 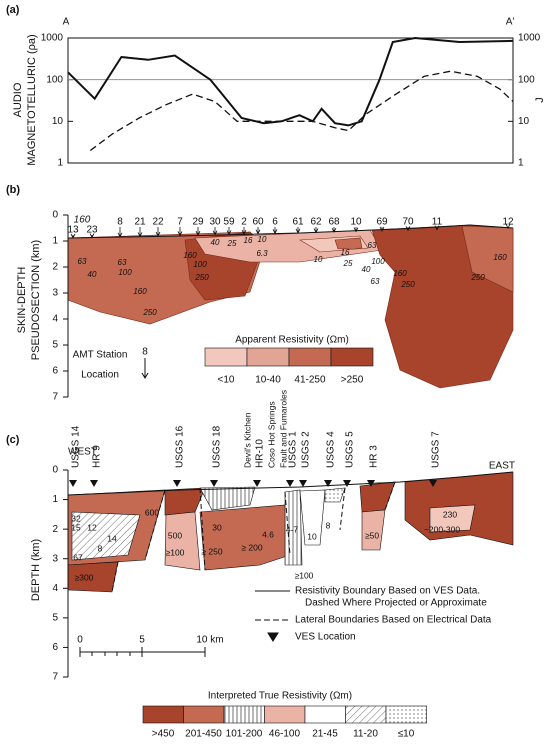 What do you see at coordinates (387, 591) in the screenshot?
I see `key-label: Resistivity Boundary Based on VES Data.` at bounding box center [387, 591].